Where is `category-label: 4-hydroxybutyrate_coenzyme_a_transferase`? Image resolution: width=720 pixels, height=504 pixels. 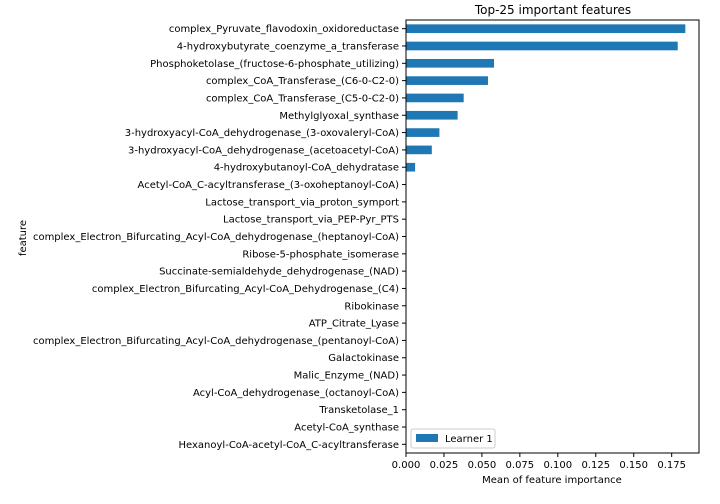 category-label: 4-hydroxybutyrate_coenzyme_a_transferase is located at coordinates (288, 46).